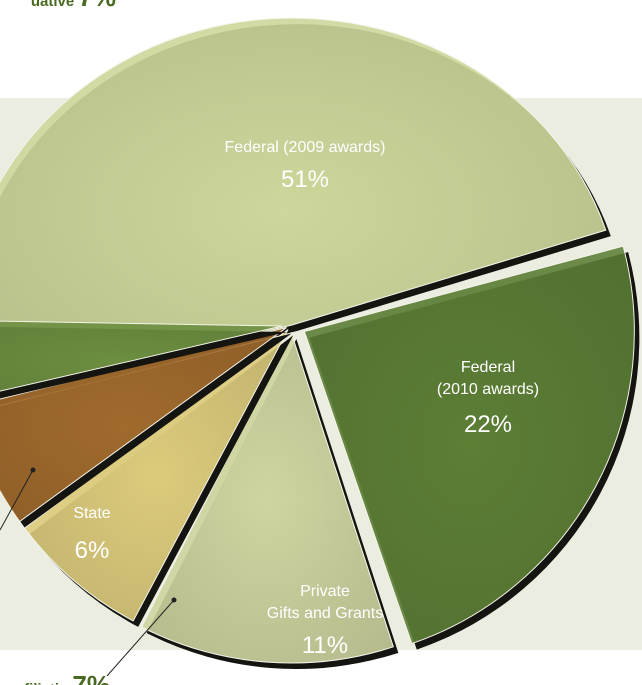 This screenshot has width=642, height=685. What do you see at coordinates (488, 367) in the screenshot?
I see `slice-label-federal_2010: Federal` at bounding box center [488, 367].